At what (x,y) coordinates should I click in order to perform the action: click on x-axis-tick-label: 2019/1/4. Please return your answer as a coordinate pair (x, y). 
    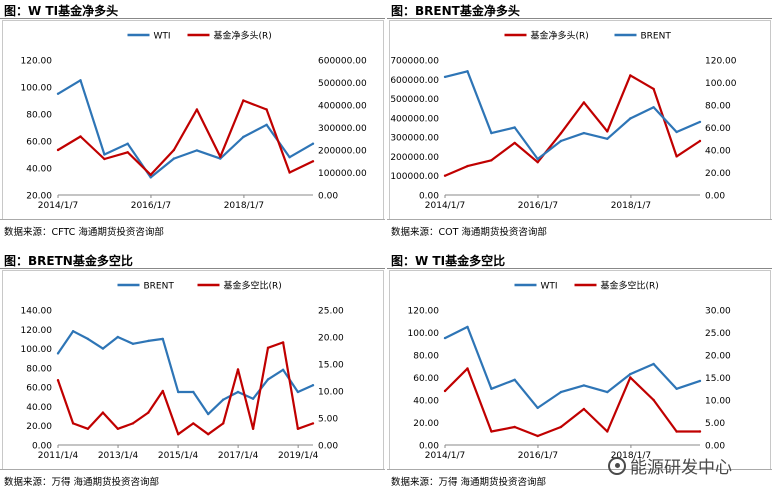
    Looking at the image, I should click on (298, 456).